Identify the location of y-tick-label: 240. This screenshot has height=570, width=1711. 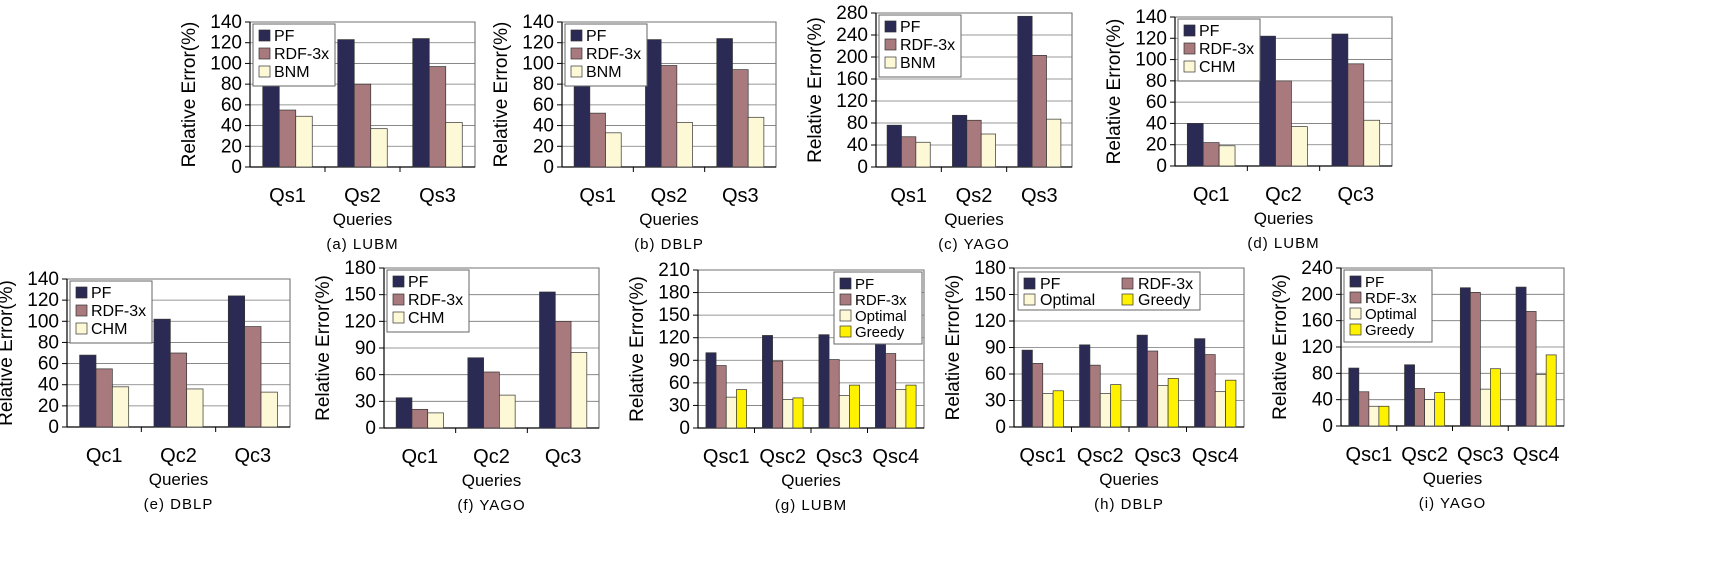
(1317, 268).